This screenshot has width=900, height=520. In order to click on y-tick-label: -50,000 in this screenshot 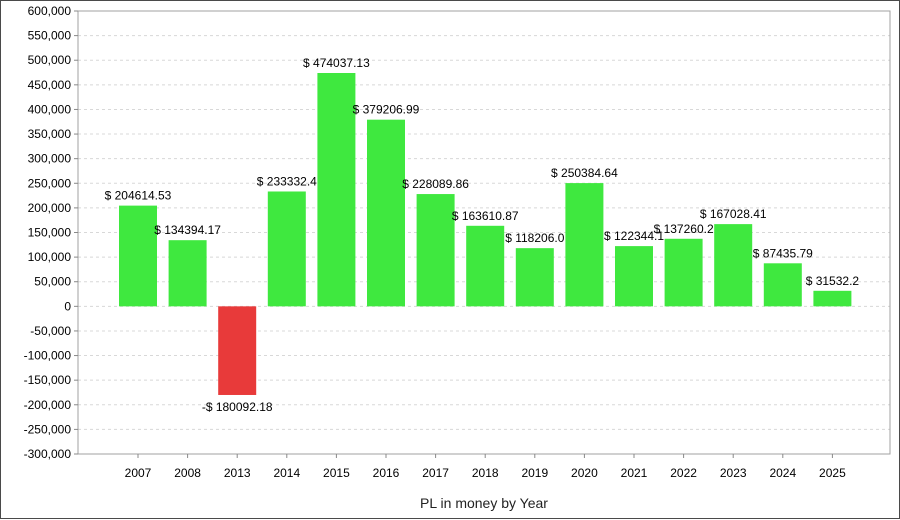, I will do `click(50, 331)`.